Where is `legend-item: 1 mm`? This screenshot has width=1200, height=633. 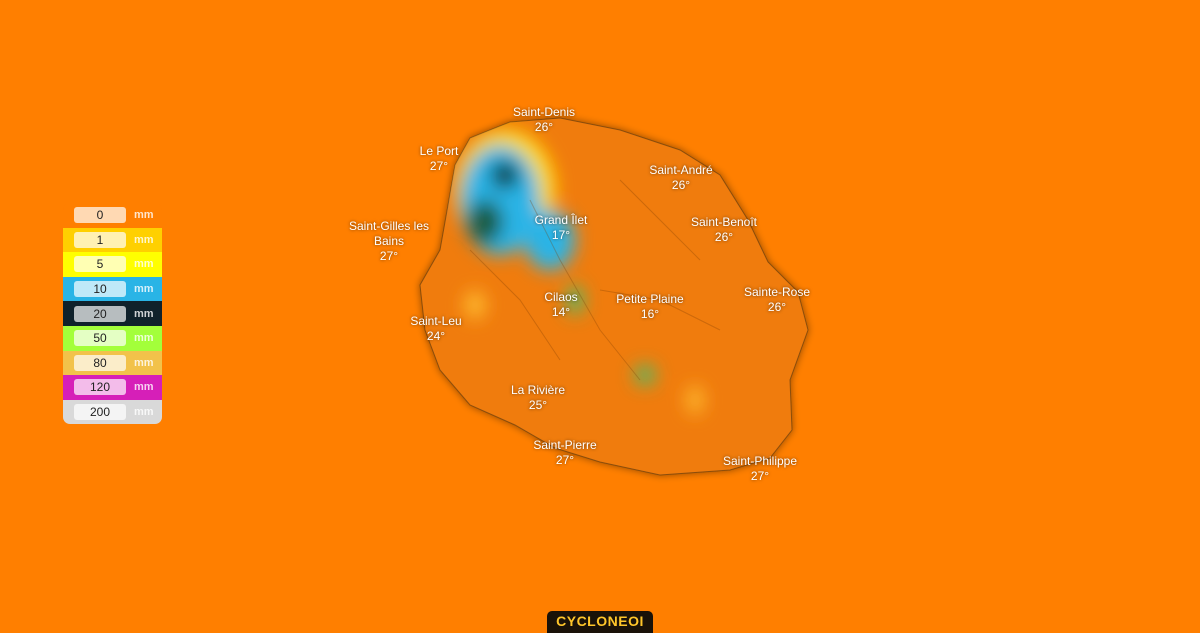
legend-item: 1 mm is located at coordinates (112, 240).